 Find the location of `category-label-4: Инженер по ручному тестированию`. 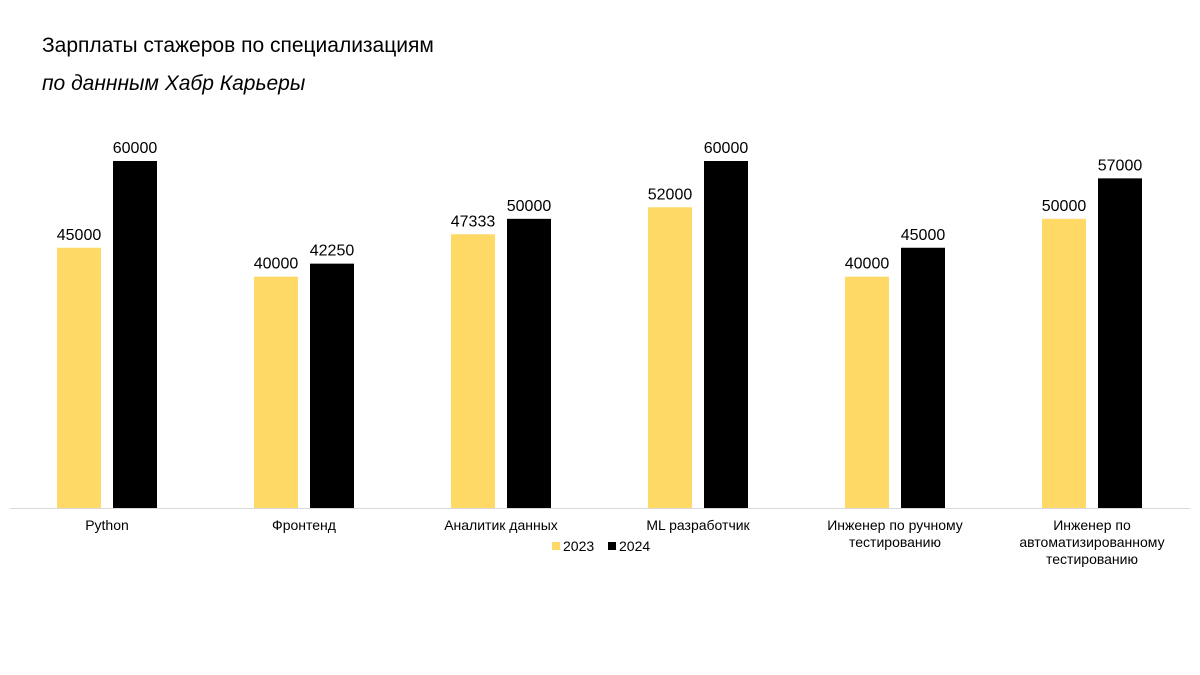

category-label-4: Инженер по ручному тестированию is located at coordinates (895, 533).